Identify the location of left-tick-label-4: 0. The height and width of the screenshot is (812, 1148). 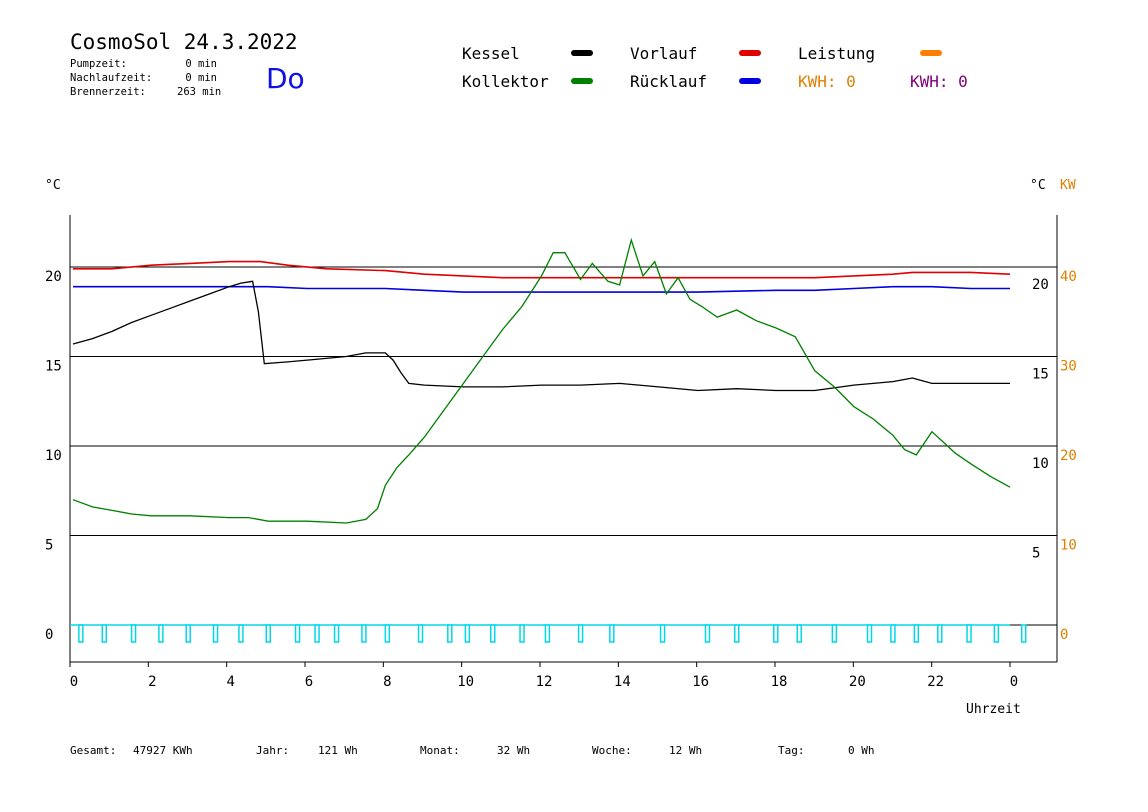
(49, 635).